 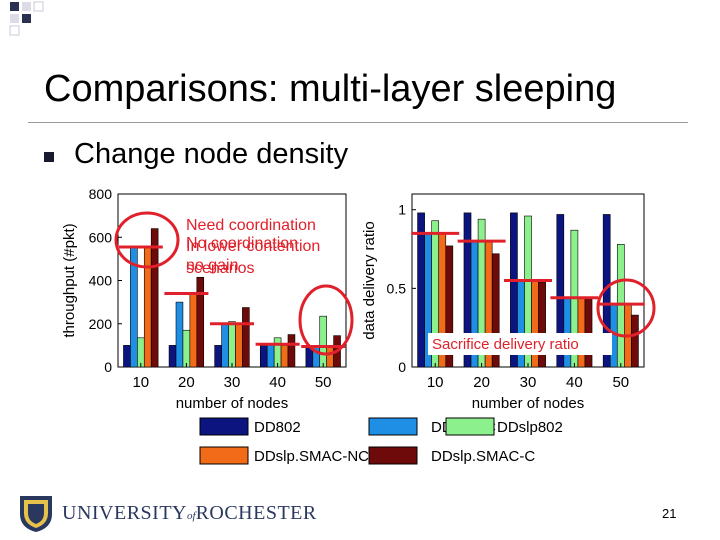 What do you see at coordinates (626, 308) in the screenshot?
I see `highlight-circle-sacrifice` at bounding box center [626, 308].